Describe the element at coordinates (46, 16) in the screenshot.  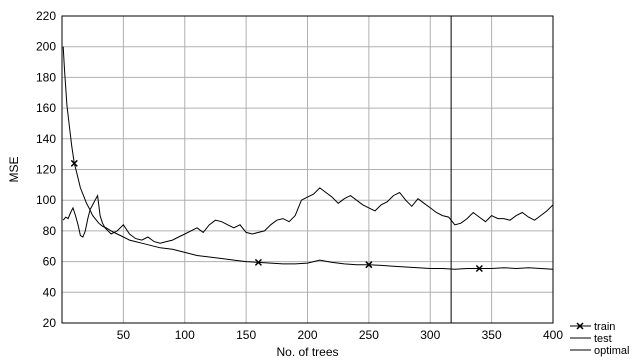
I see `y-tick-label: 220` at that location.